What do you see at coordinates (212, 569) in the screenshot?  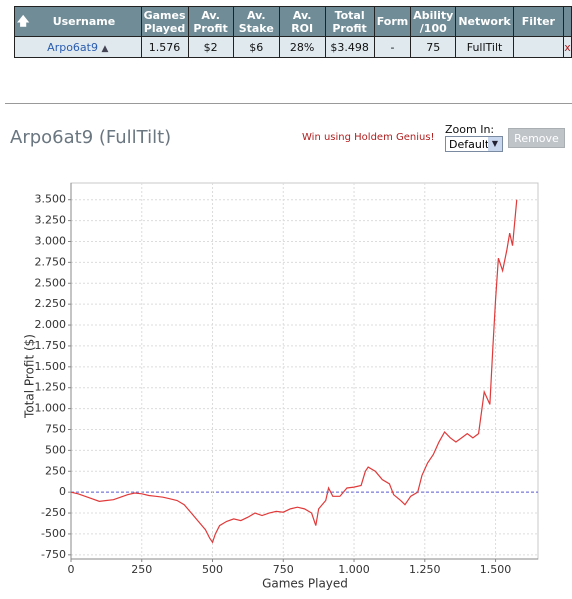 I see `x-tick-label: 500` at bounding box center [212, 569].